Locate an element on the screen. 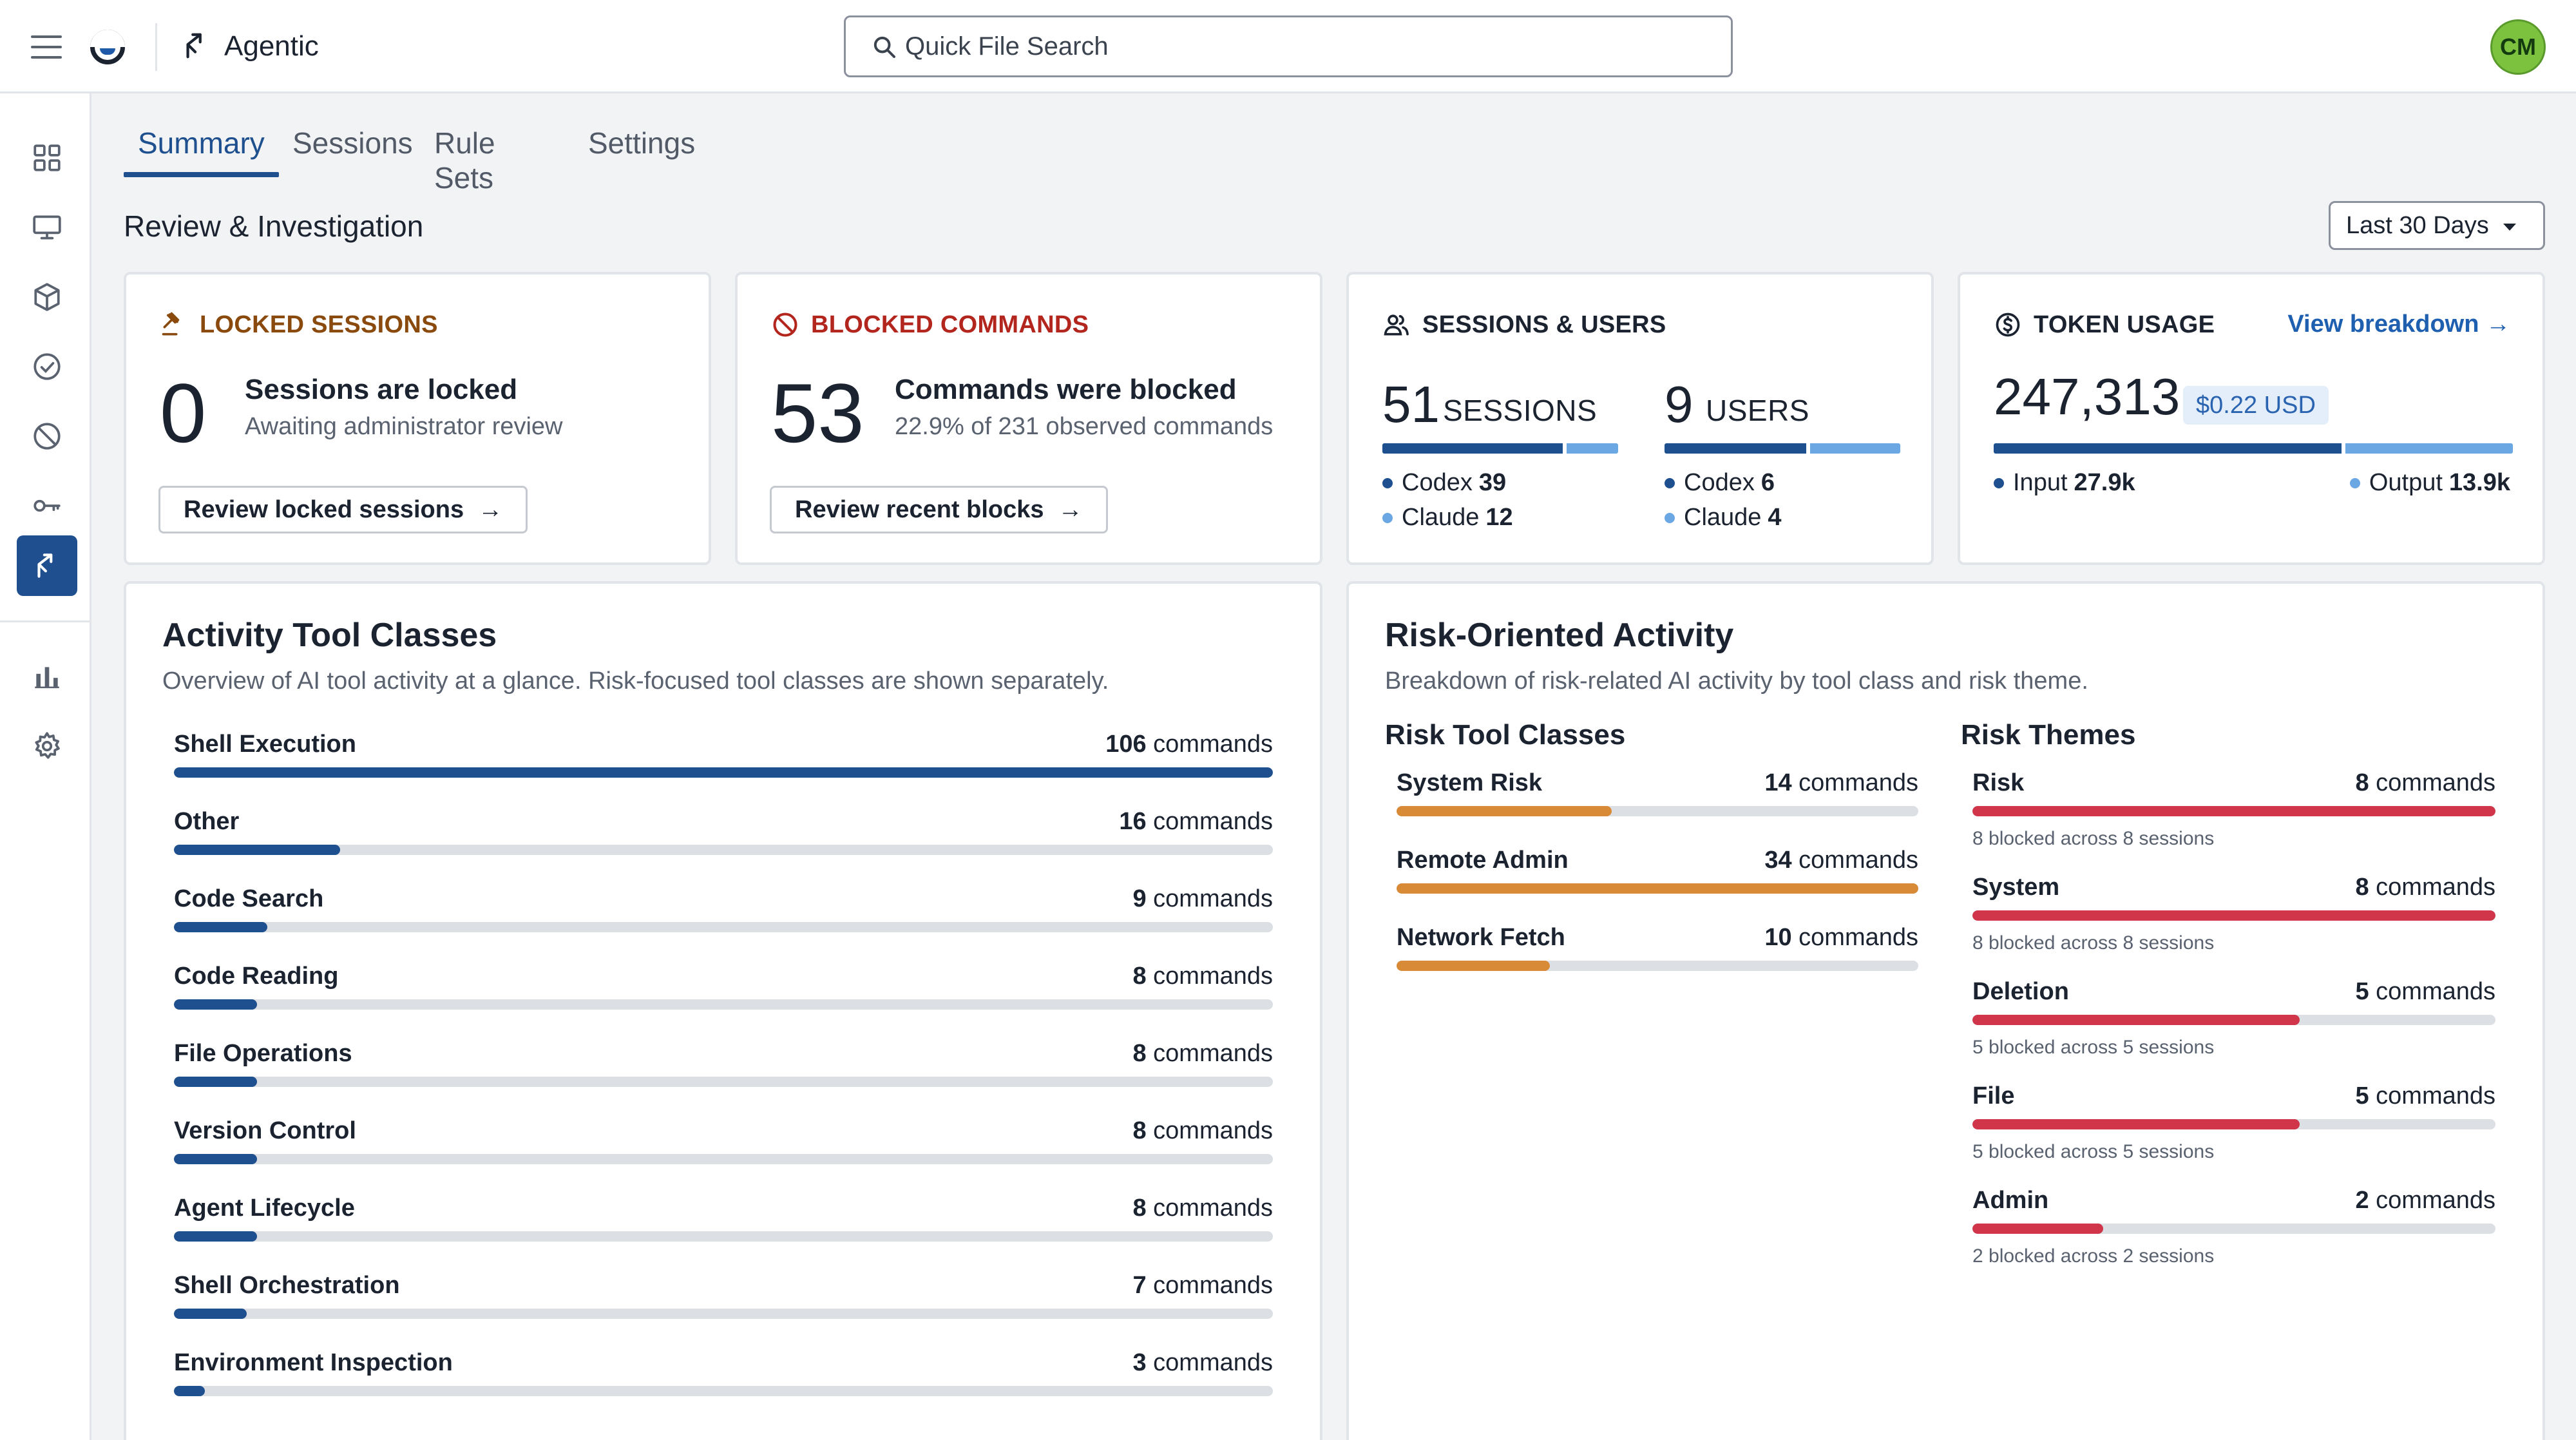 This screenshot has height=1440, width=2576. activity-row-shell-execution: Shell Execution 106 commands is located at coordinates (723, 760).